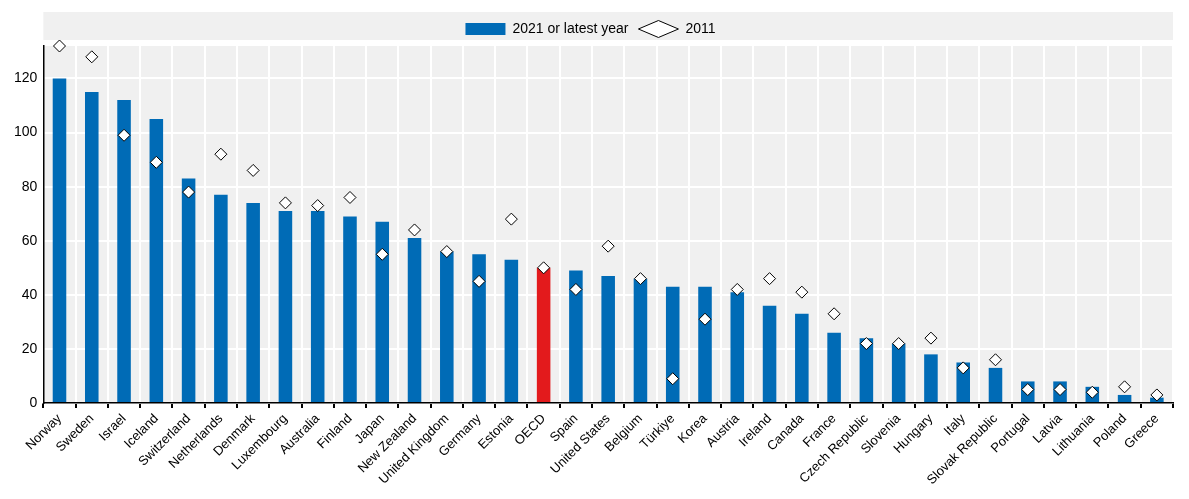  What do you see at coordinates (33, 401) in the screenshot?
I see `y-tick-label: 0` at bounding box center [33, 401].